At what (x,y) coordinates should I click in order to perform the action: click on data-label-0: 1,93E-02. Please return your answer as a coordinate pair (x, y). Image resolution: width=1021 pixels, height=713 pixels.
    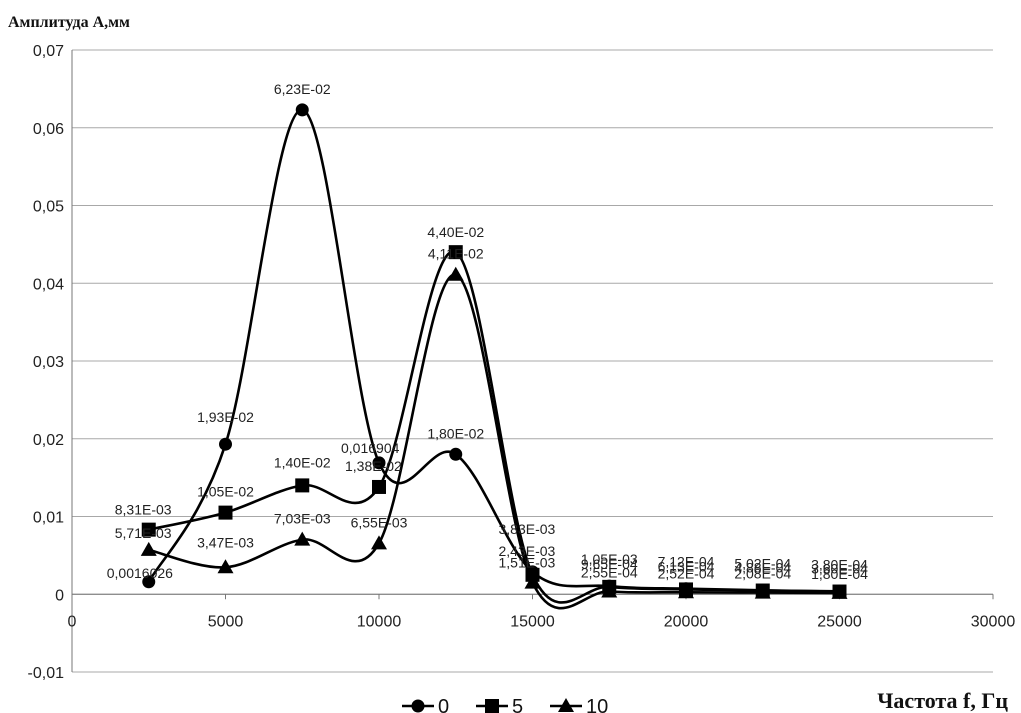
    Looking at the image, I should click on (225, 417).